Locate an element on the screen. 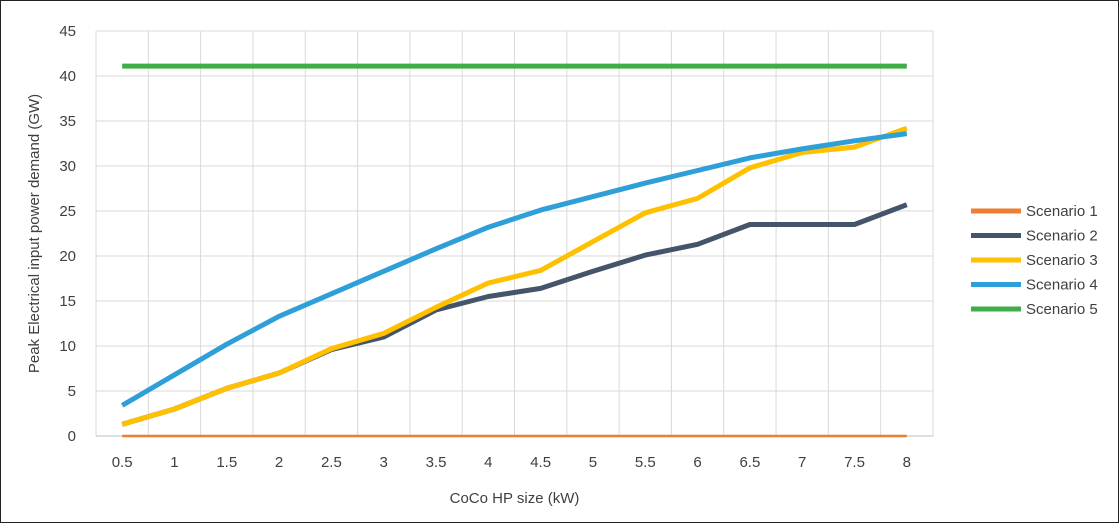 This screenshot has height=523, width=1119. y-tick-label: 30 is located at coordinates (67, 166).